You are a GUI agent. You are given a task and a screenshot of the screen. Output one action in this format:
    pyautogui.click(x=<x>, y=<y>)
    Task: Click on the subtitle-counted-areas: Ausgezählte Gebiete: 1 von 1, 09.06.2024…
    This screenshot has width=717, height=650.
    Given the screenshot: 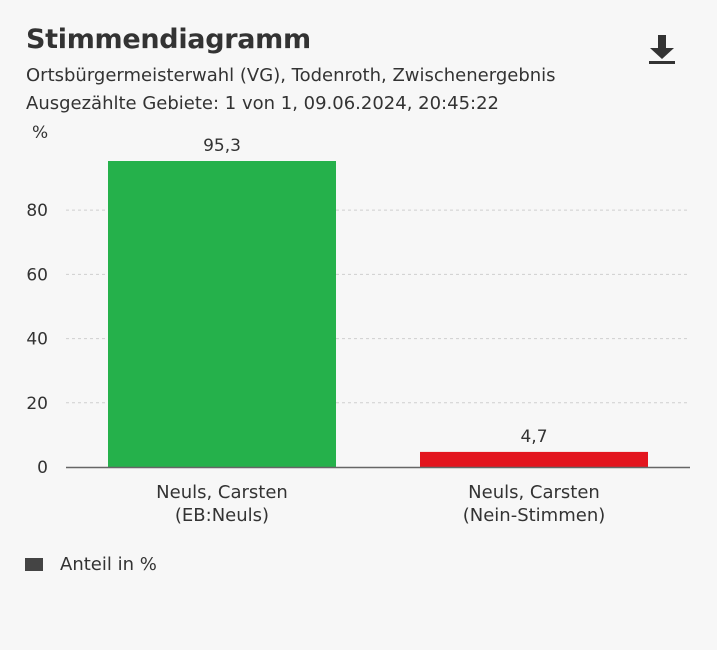 What is the action you would take?
    pyautogui.click(x=262, y=103)
    